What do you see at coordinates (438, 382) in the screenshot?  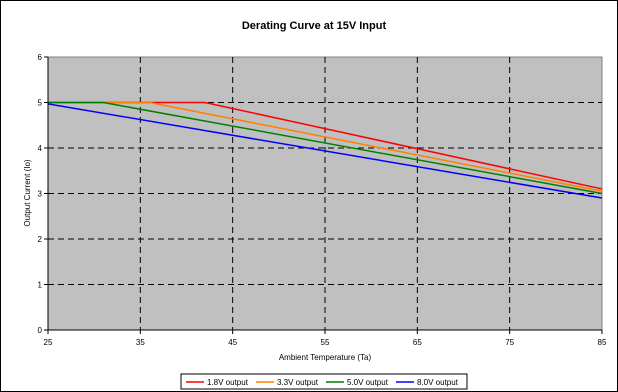 I see `legend-label: 8.0V output` at bounding box center [438, 382].